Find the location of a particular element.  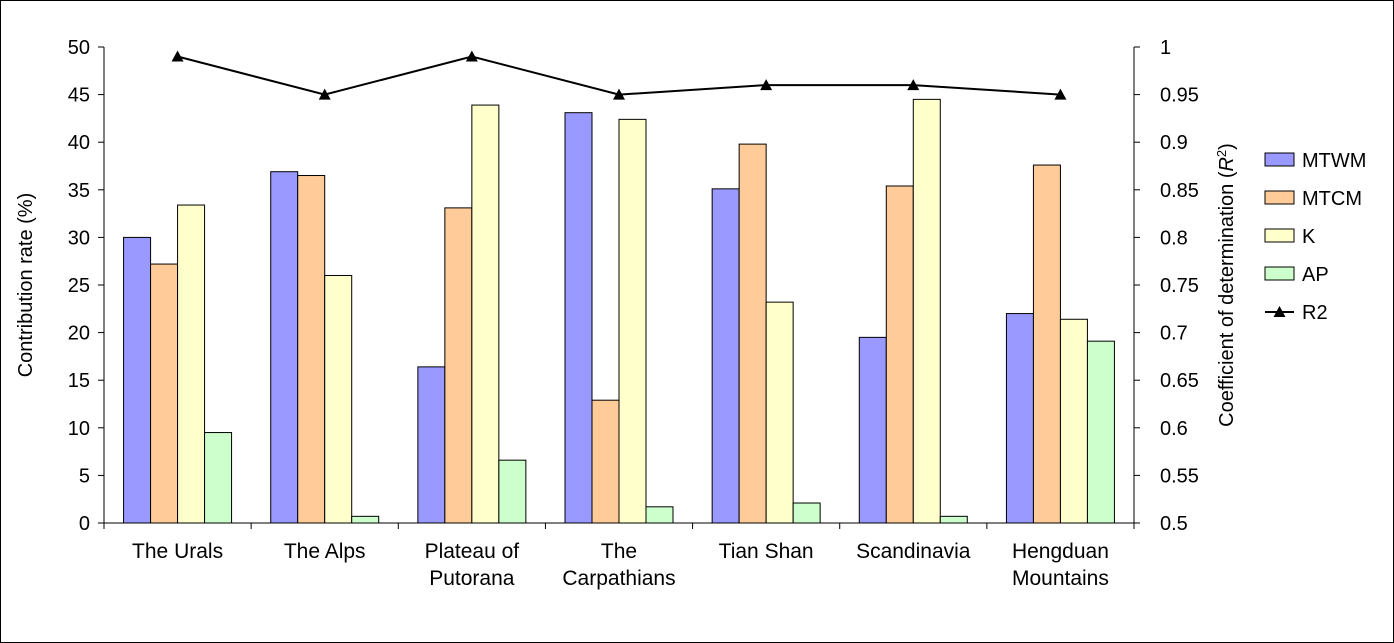

y2-axis-title-prefix: Coefficient of determination ( is located at coordinates (1227, 299).